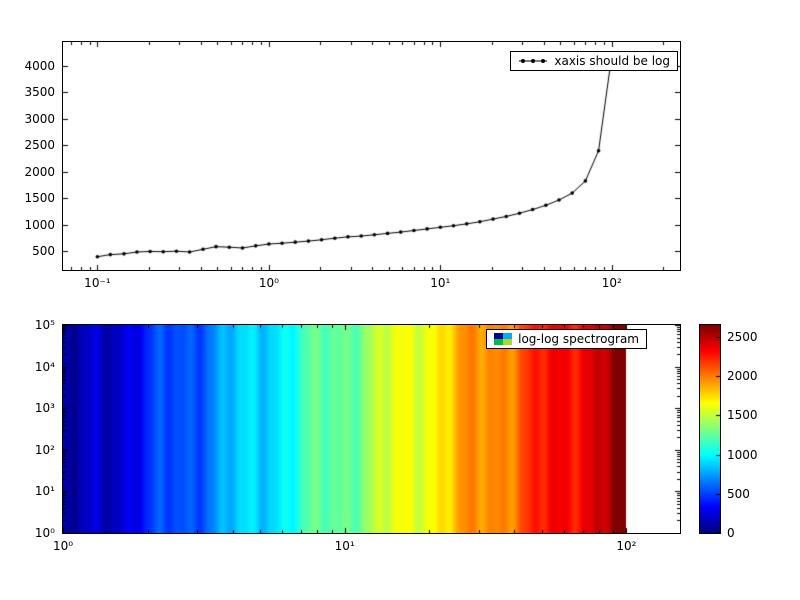  I want to click on y-tick-label: 3500, so click(39, 92).